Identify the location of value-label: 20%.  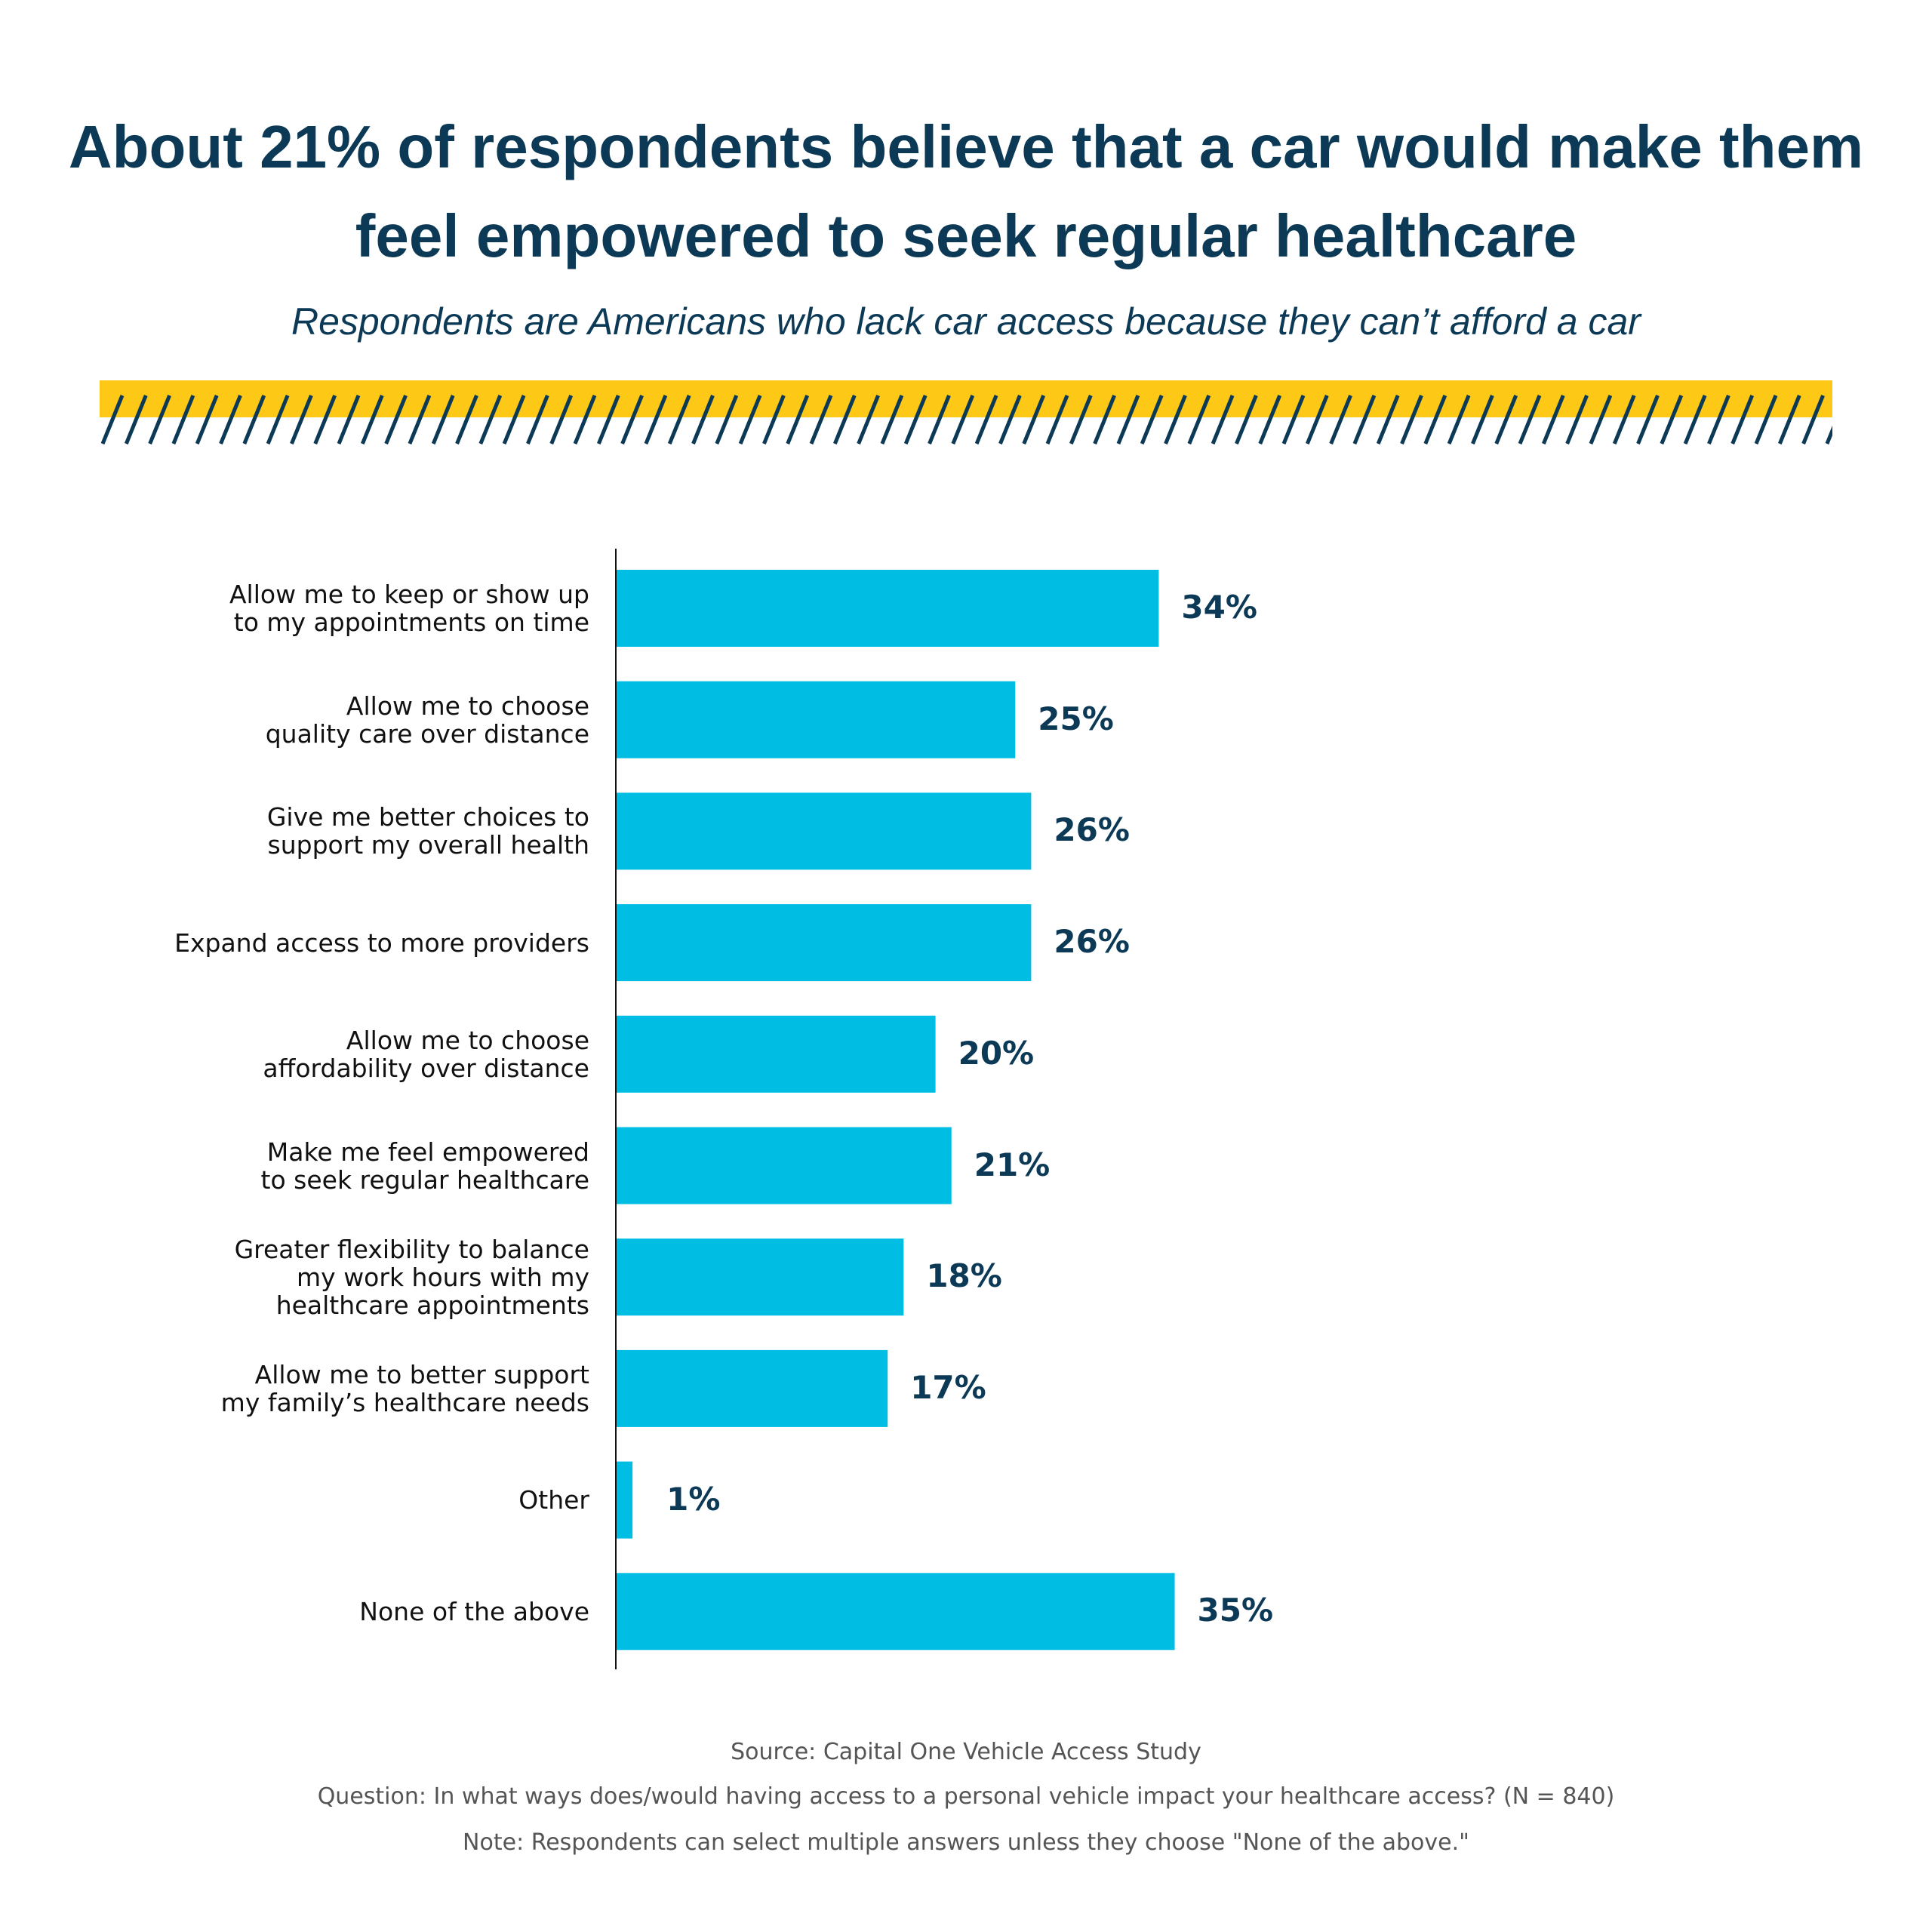
(996, 1053).